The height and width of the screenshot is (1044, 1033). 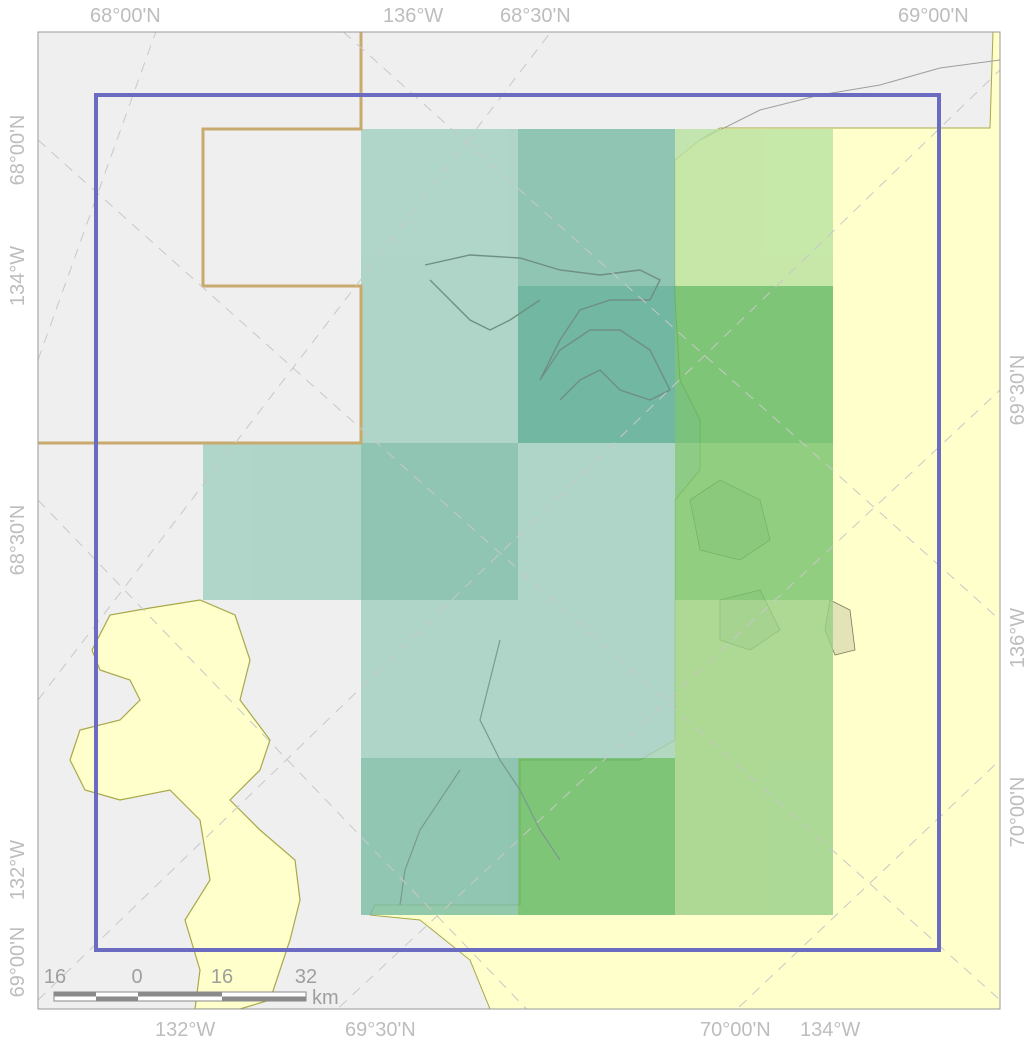 I want to click on bottom-label-4: 134°W, so click(x=830, y=1030).